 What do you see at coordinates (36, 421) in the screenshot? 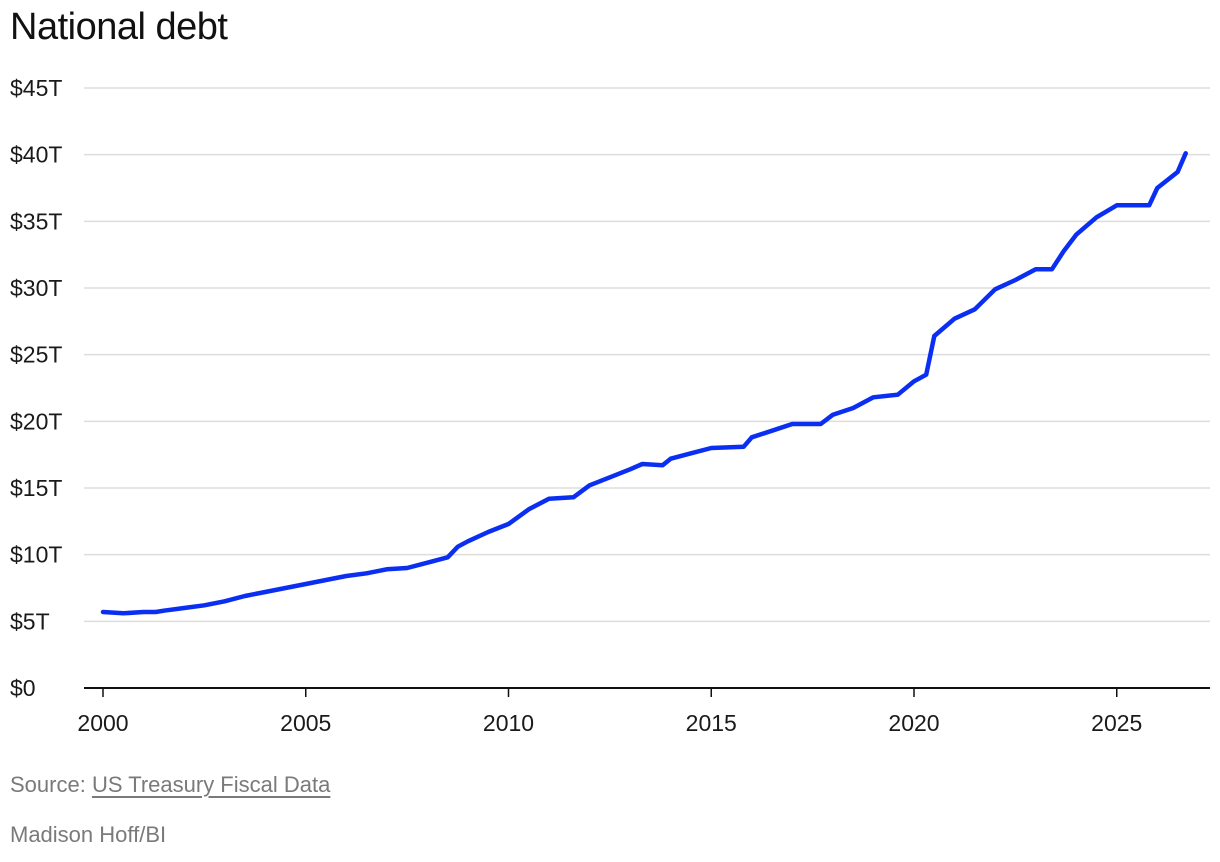
I see `y-tick-label: $20T` at bounding box center [36, 421].